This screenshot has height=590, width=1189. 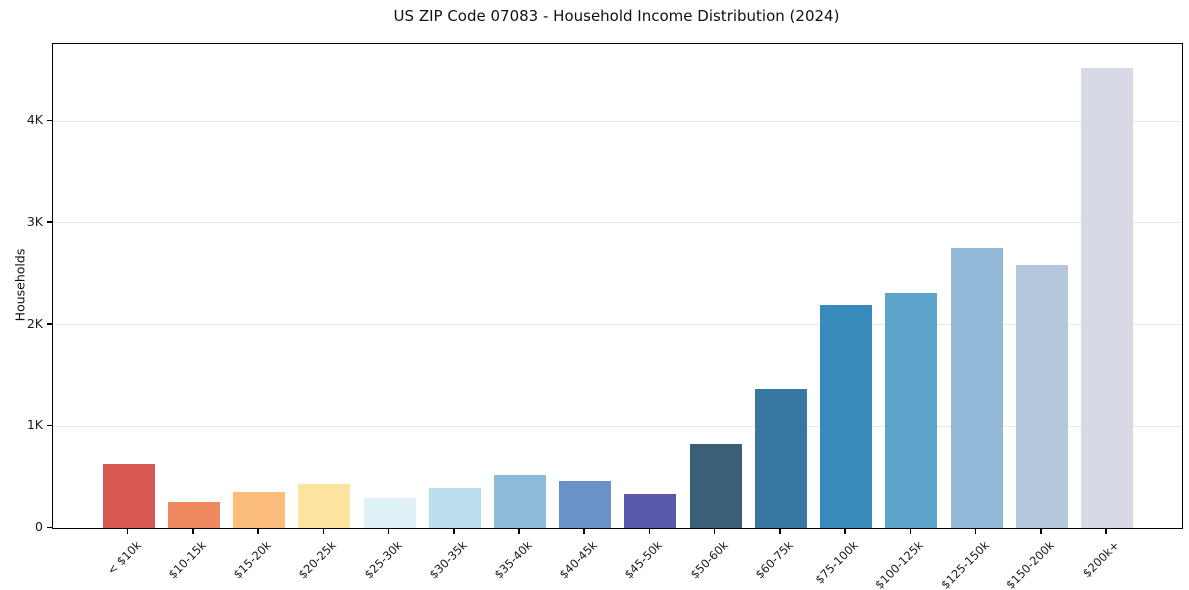 What do you see at coordinates (388, 531) in the screenshot?
I see `x-tick-mark-$25-30k` at bounding box center [388, 531].